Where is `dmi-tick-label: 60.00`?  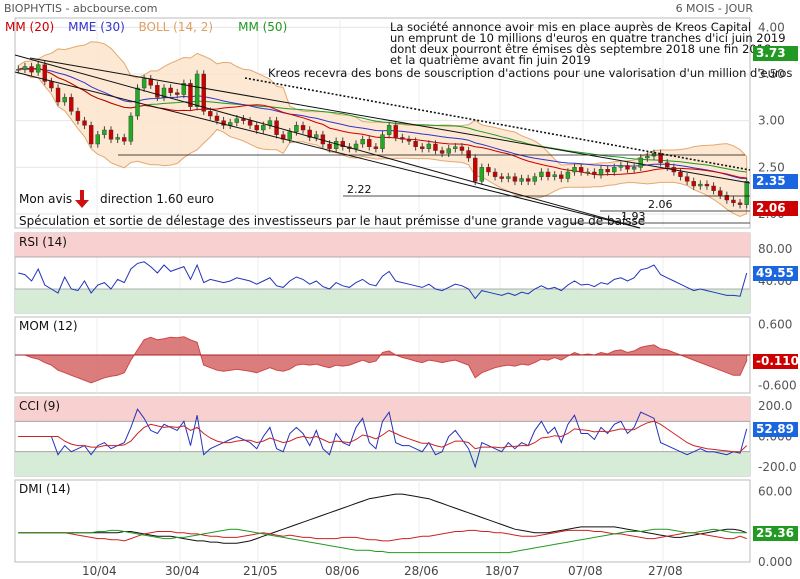 dmi-tick-label: 60.00 is located at coordinates (775, 492).